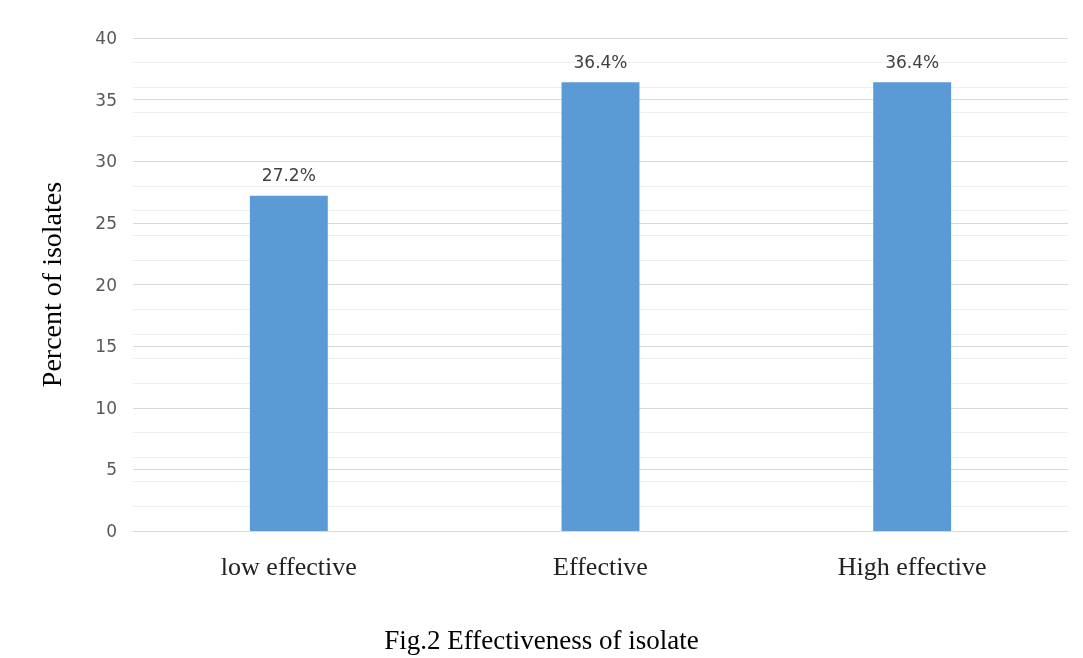  Describe the element at coordinates (106, 407) in the screenshot. I see `y-tick-label: 10` at that location.